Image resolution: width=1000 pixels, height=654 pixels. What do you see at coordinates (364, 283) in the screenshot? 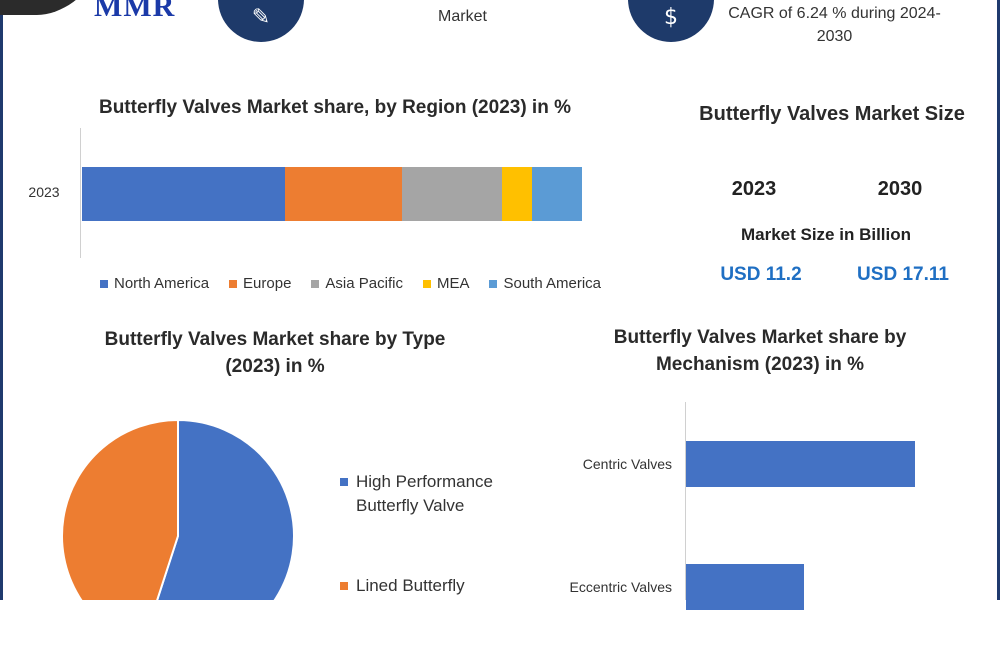
I see `region-legend-label: Asia Pacific` at bounding box center [364, 283].